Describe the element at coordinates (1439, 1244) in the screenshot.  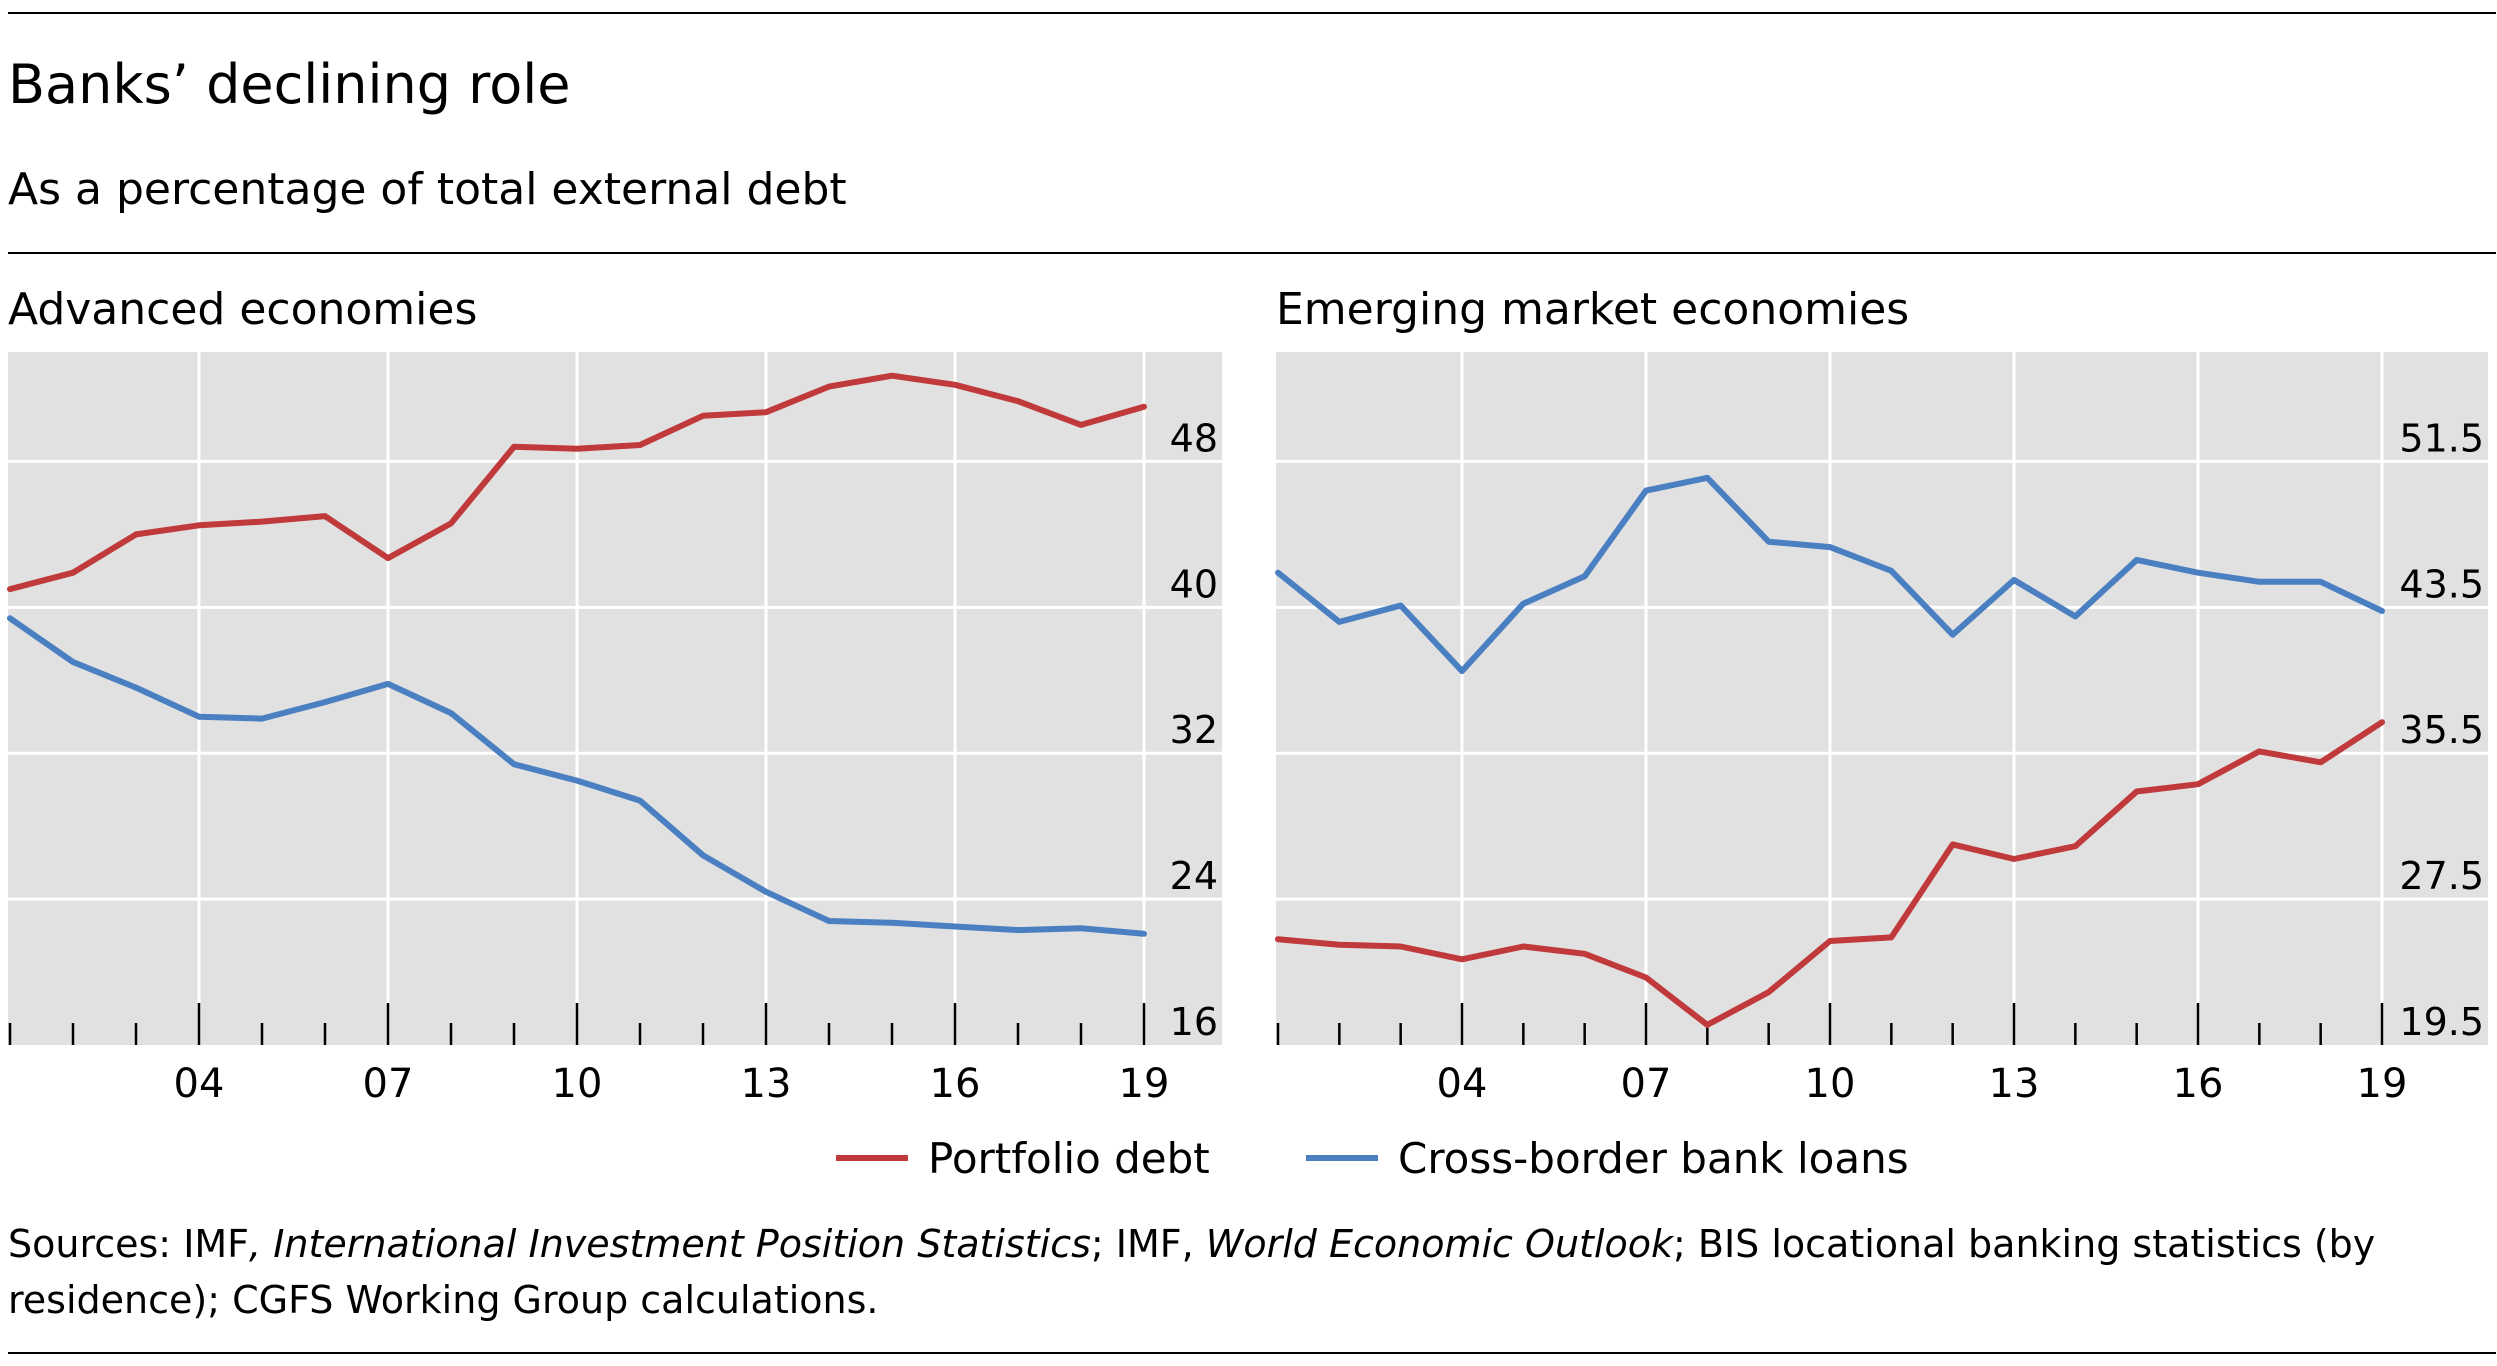
I see `sources-weo: World Economic Outlook` at that location.